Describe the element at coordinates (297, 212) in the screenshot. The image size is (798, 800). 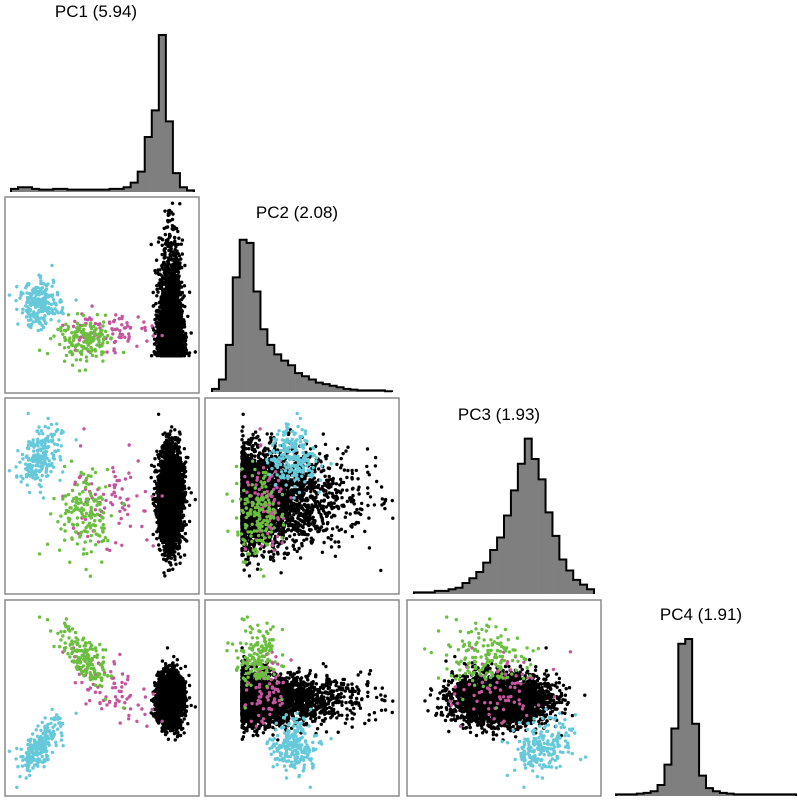
I see `var-title: PC2 (2.08)` at that location.